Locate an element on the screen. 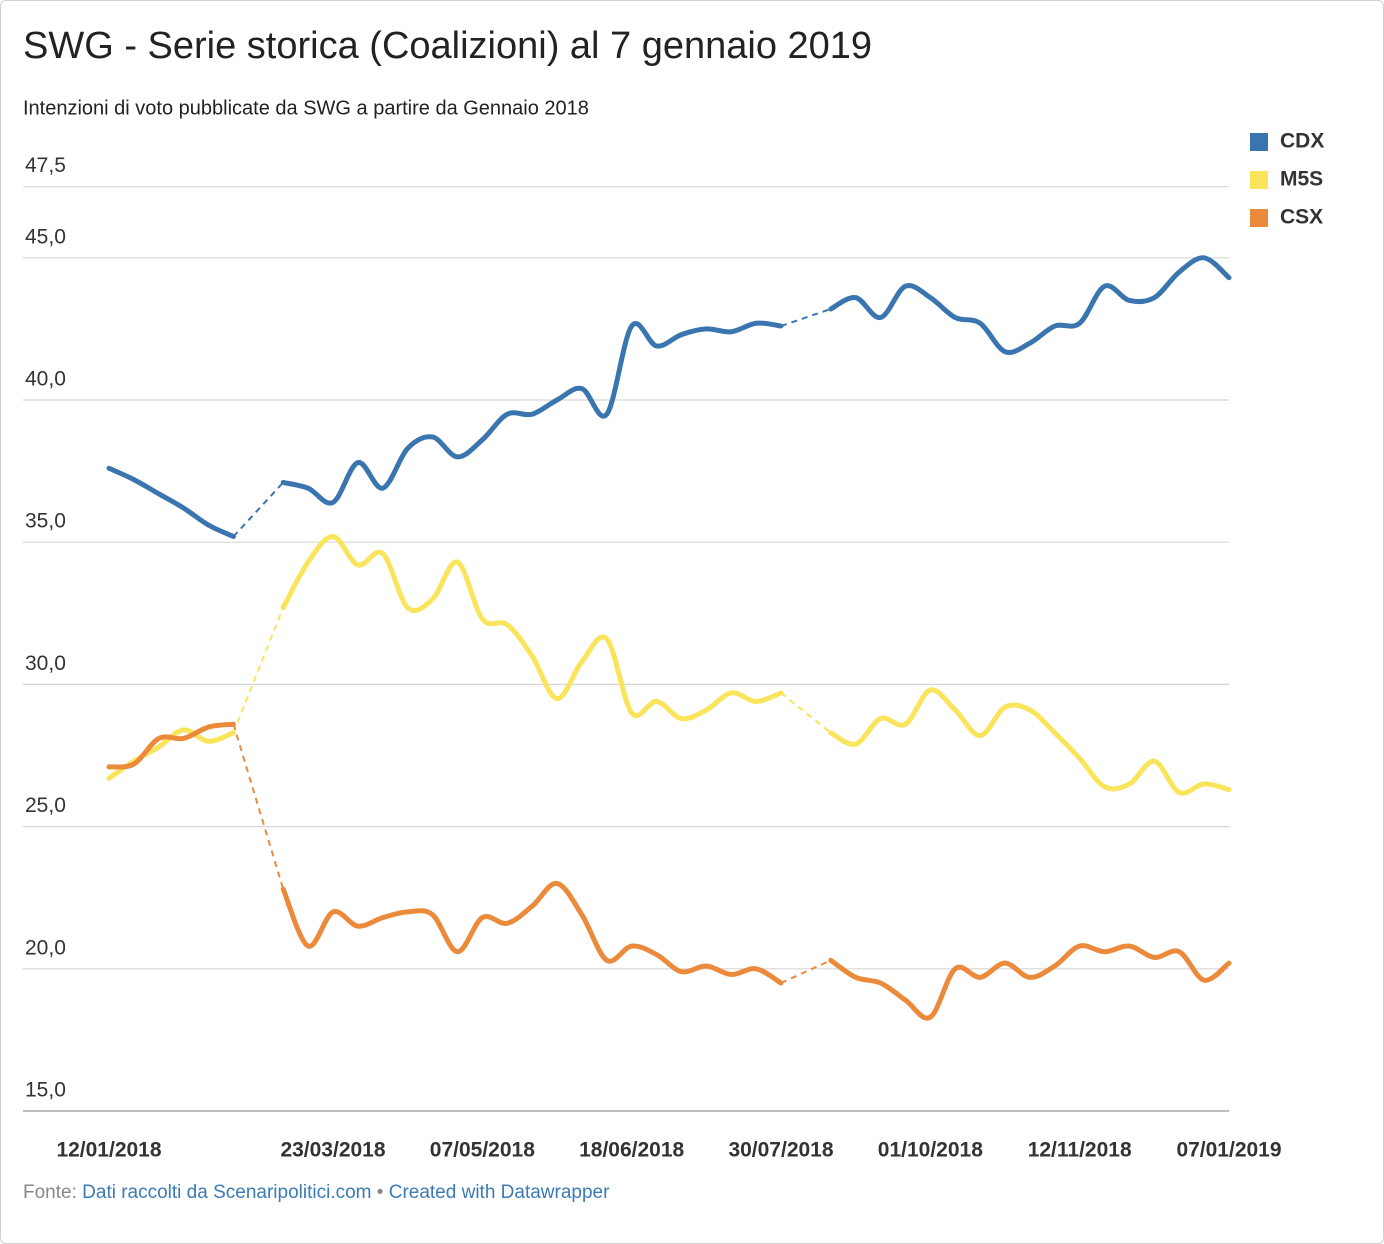 Image resolution: width=1384 pixels, height=1244 pixels. y-tick-label: 35,0 is located at coordinates (45, 521).